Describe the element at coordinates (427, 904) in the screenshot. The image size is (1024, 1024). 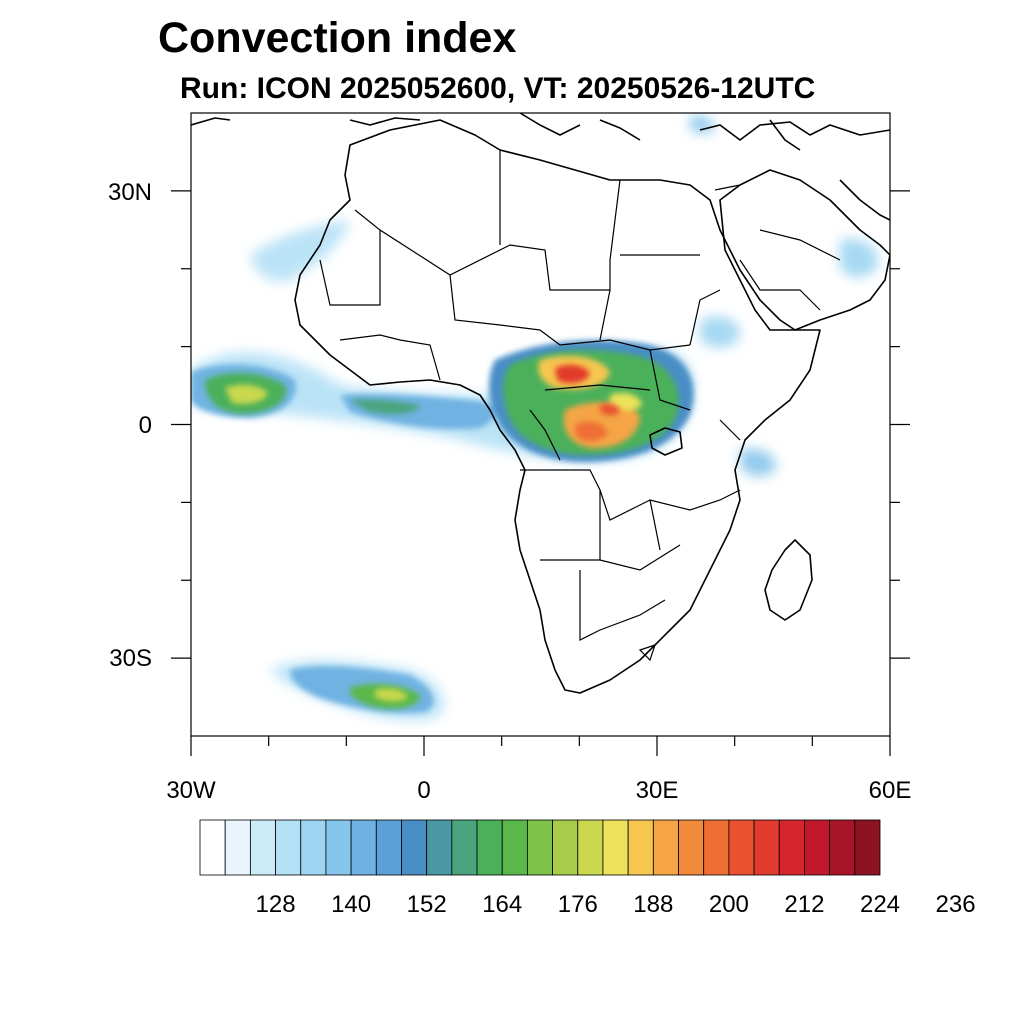
I see `colorbar-label: 152` at that location.